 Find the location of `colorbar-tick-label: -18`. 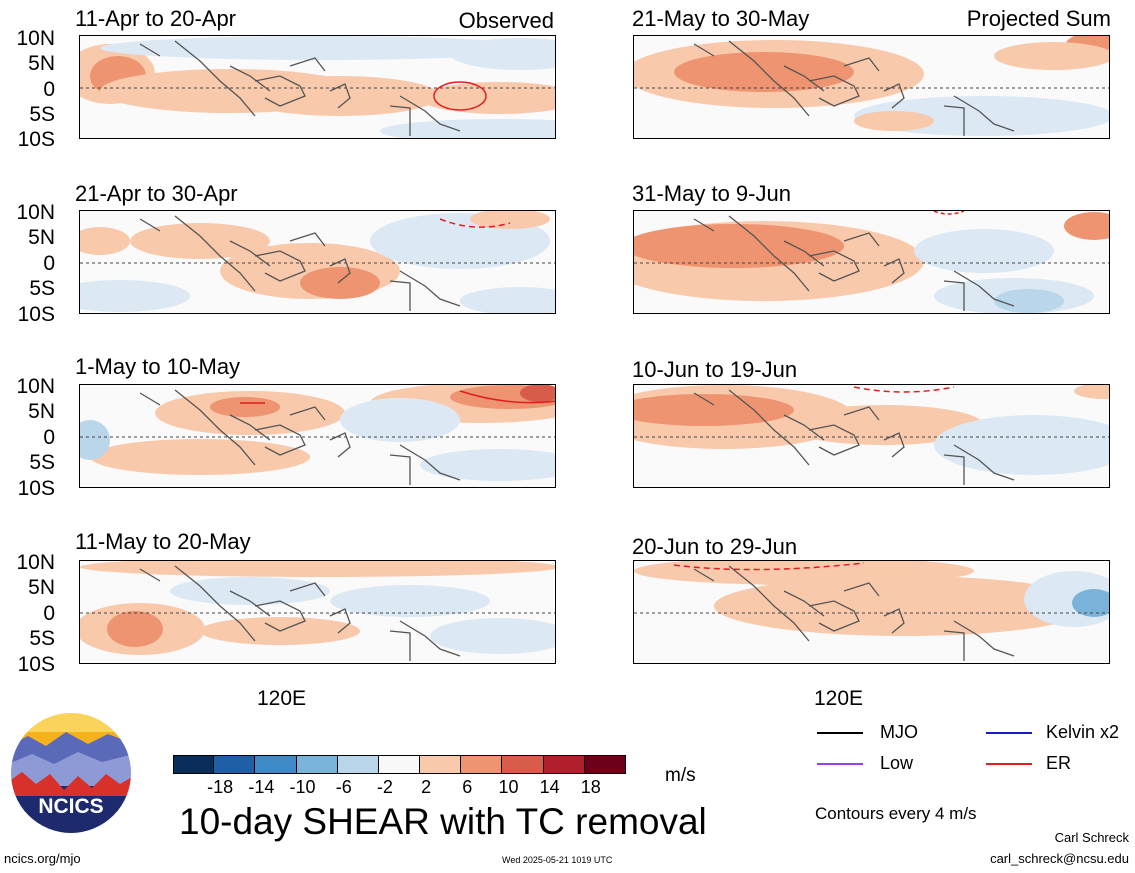

colorbar-tick-label: -18 is located at coordinates (220, 787).